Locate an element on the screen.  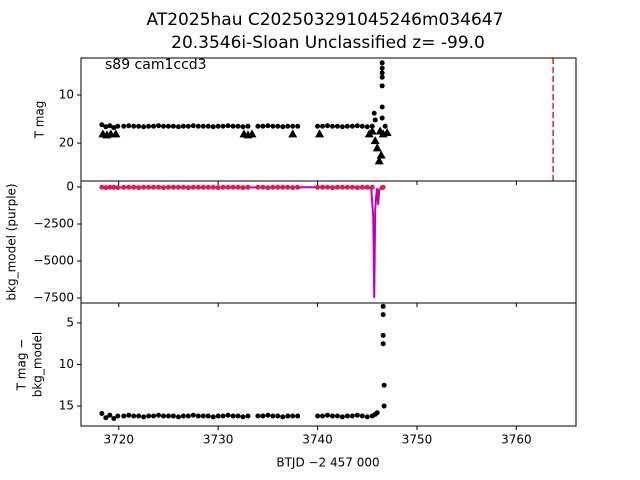
x-tick-label: 3760 is located at coordinates (516, 440).